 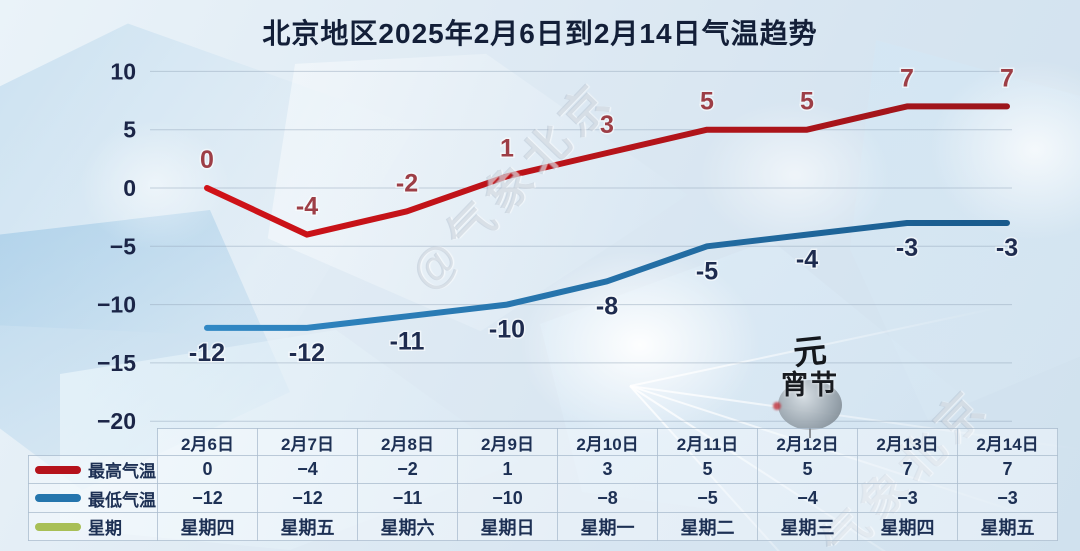 I want to click on y-axis-tick-label: 10, so click(x=123, y=71).